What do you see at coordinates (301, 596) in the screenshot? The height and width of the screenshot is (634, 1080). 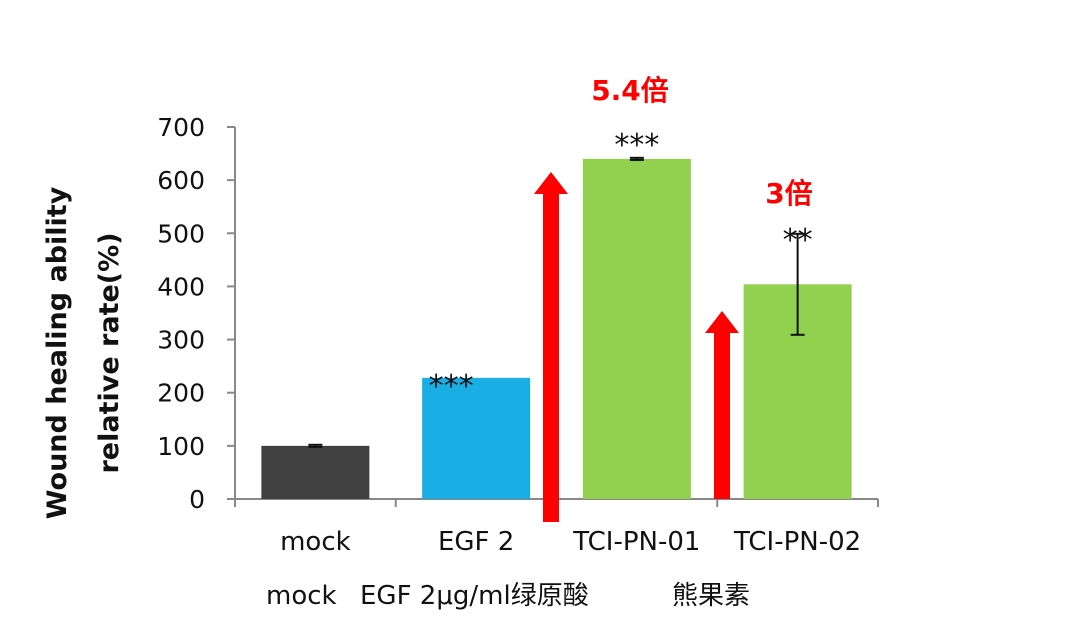 I see `sublabel-mock: mock` at bounding box center [301, 596].